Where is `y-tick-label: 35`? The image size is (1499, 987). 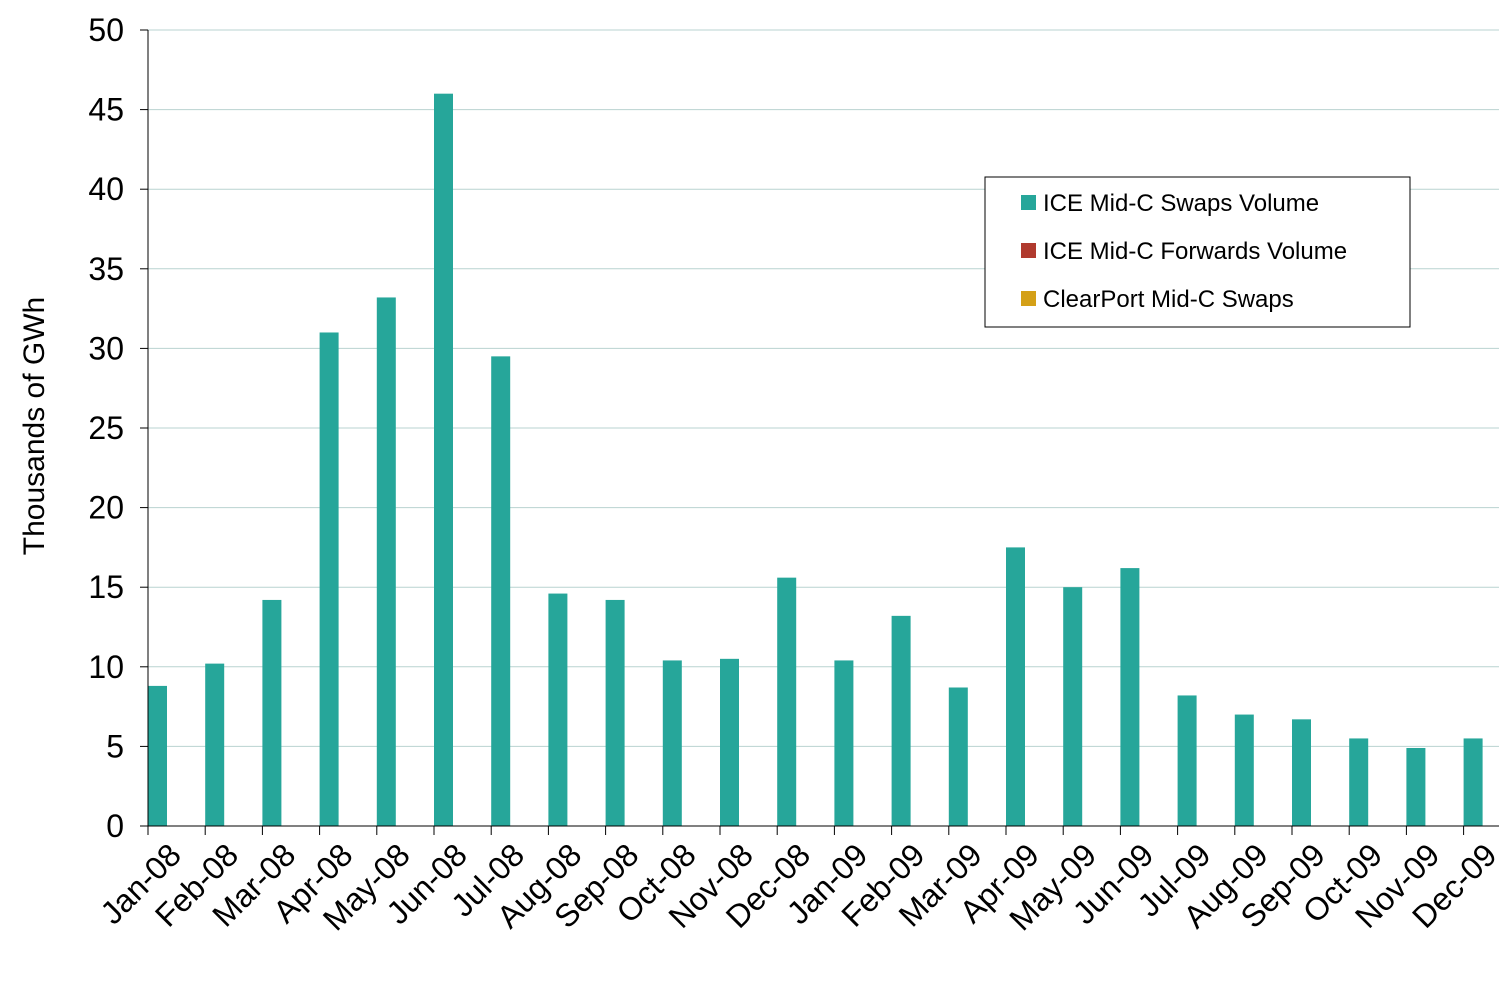
y-tick-label: 35 is located at coordinates (106, 269).